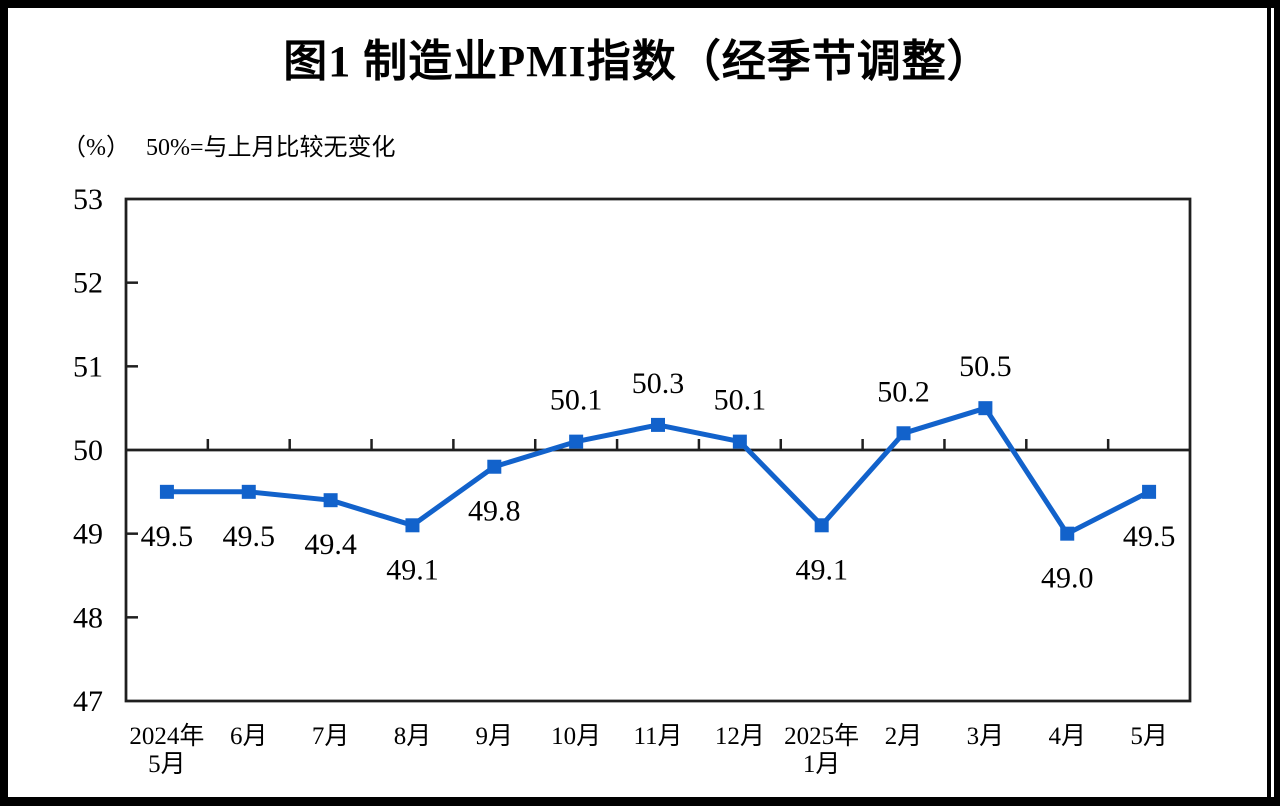 The height and width of the screenshot is (806, 1280). What do you see at coordinates (658, 383) in the screenshot?
I see `data-point-label: 50.3` at bounding box center [658, 383].